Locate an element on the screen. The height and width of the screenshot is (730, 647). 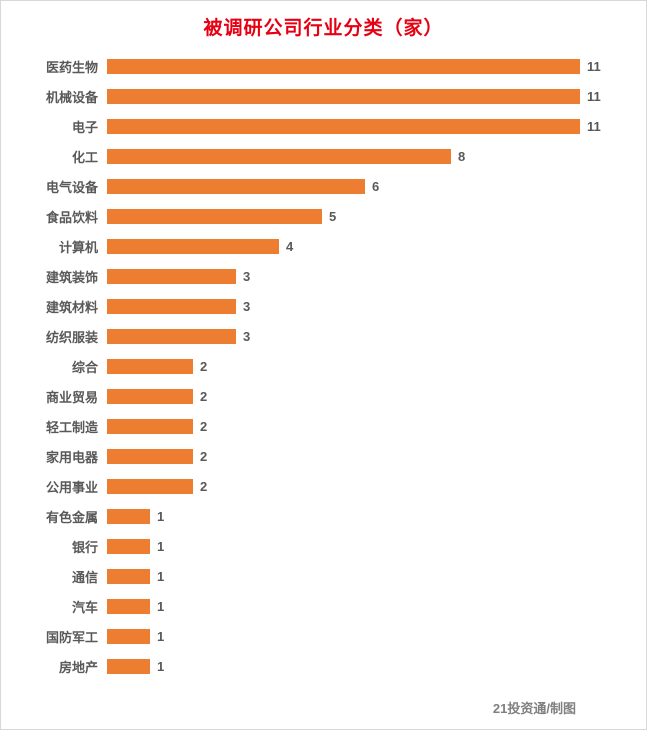
bar-row: 医药生物 11 is located at coordinates (323, 66).